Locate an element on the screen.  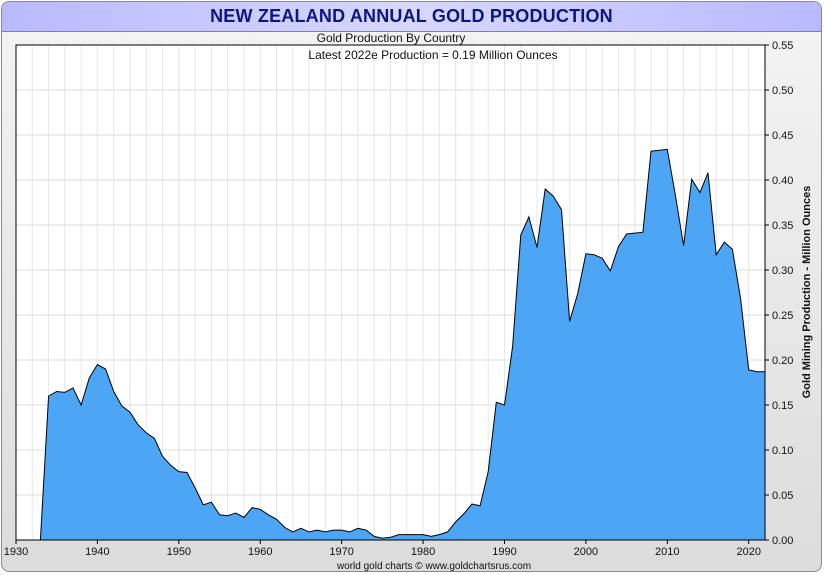
subtitle: Gold Production By Country is located at coordinates (391, 38).